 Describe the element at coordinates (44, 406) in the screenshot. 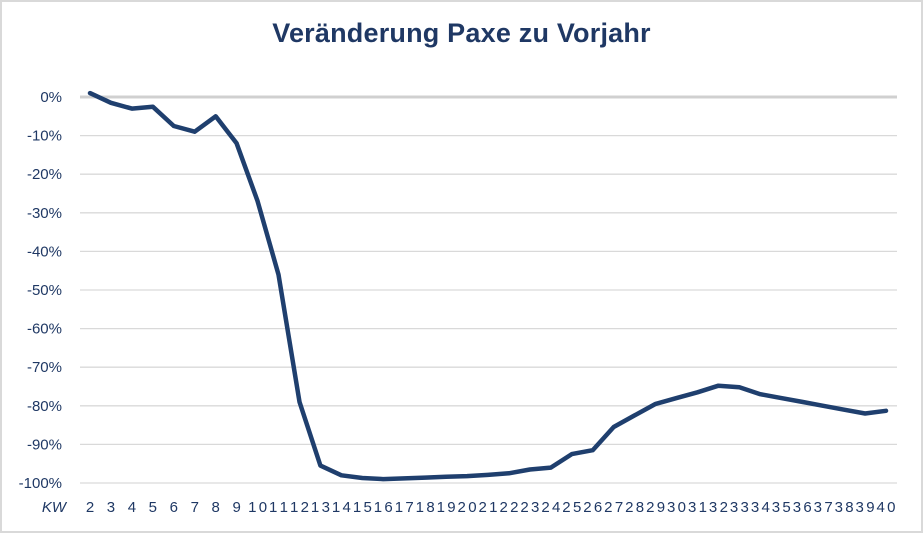

I see `y-tick-label: -80%` at that location.